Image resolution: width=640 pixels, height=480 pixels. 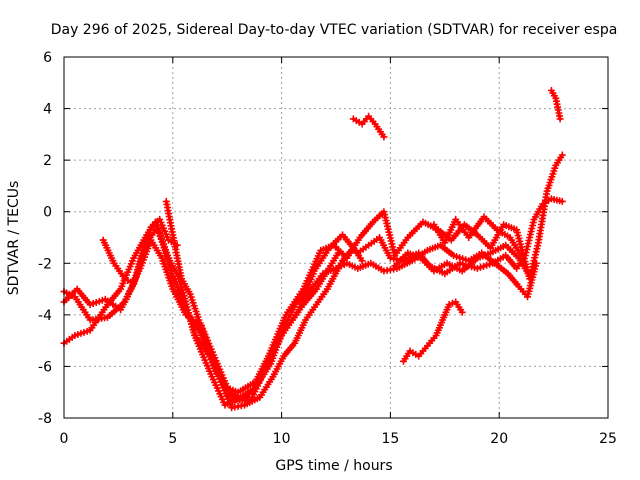 I want to click on series-track-j, so click(x=477, y=236).